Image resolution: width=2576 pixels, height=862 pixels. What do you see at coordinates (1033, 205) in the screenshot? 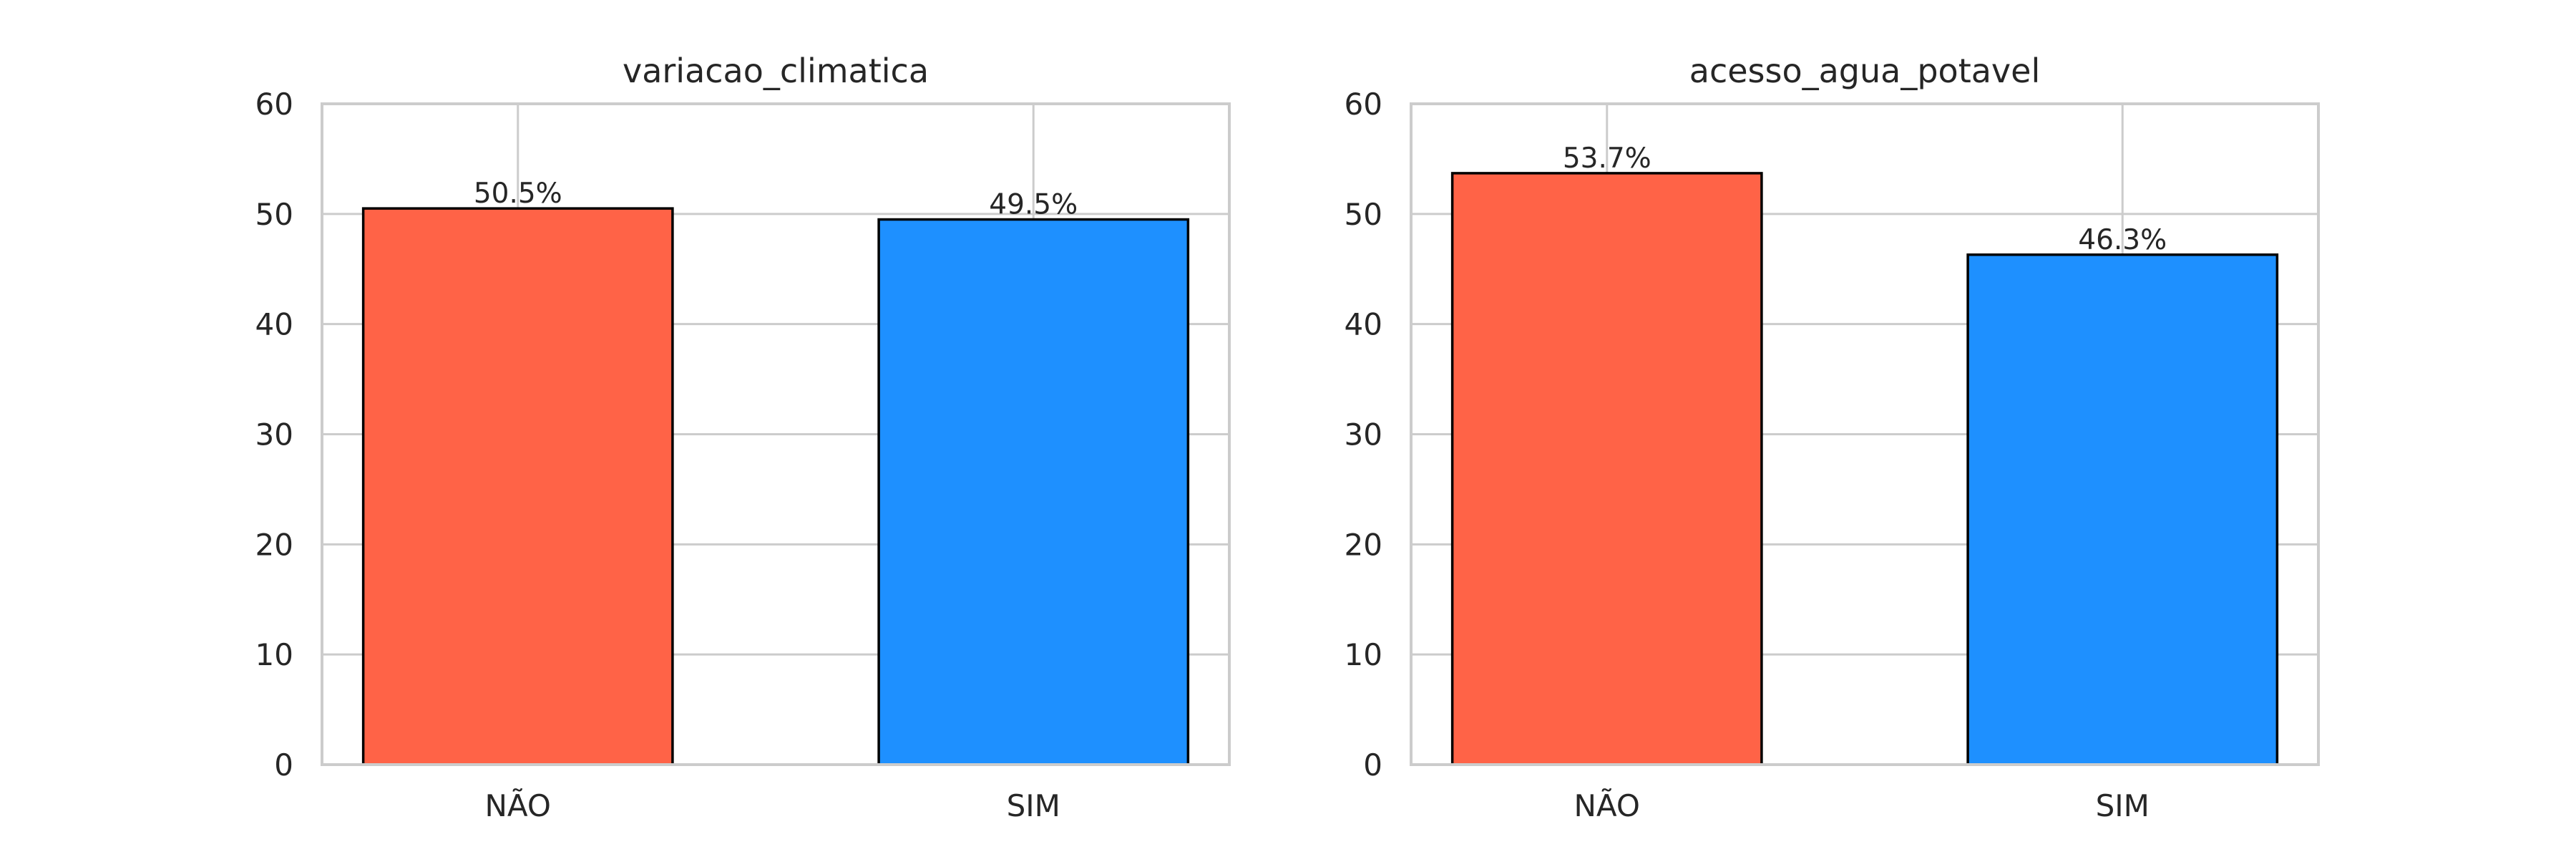
I see `data-label: 49.5%` at bounding box center [1033, 205].